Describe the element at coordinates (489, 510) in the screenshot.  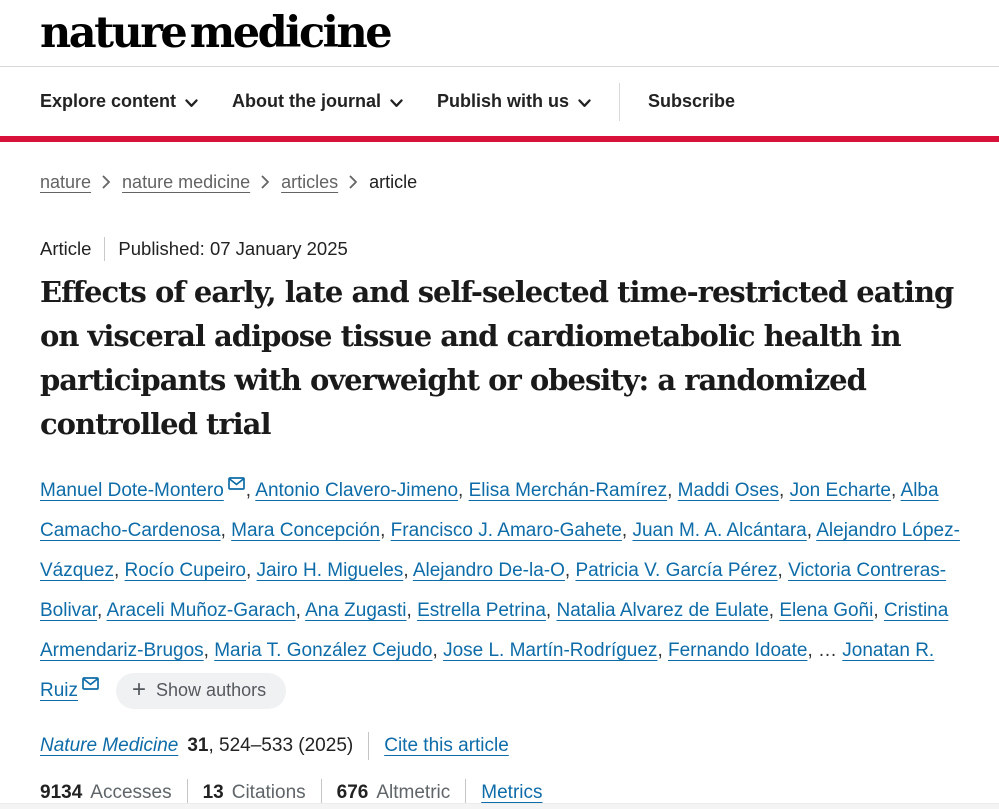
I see `author-link: Alba Camacho-Cardenosa` at that location.